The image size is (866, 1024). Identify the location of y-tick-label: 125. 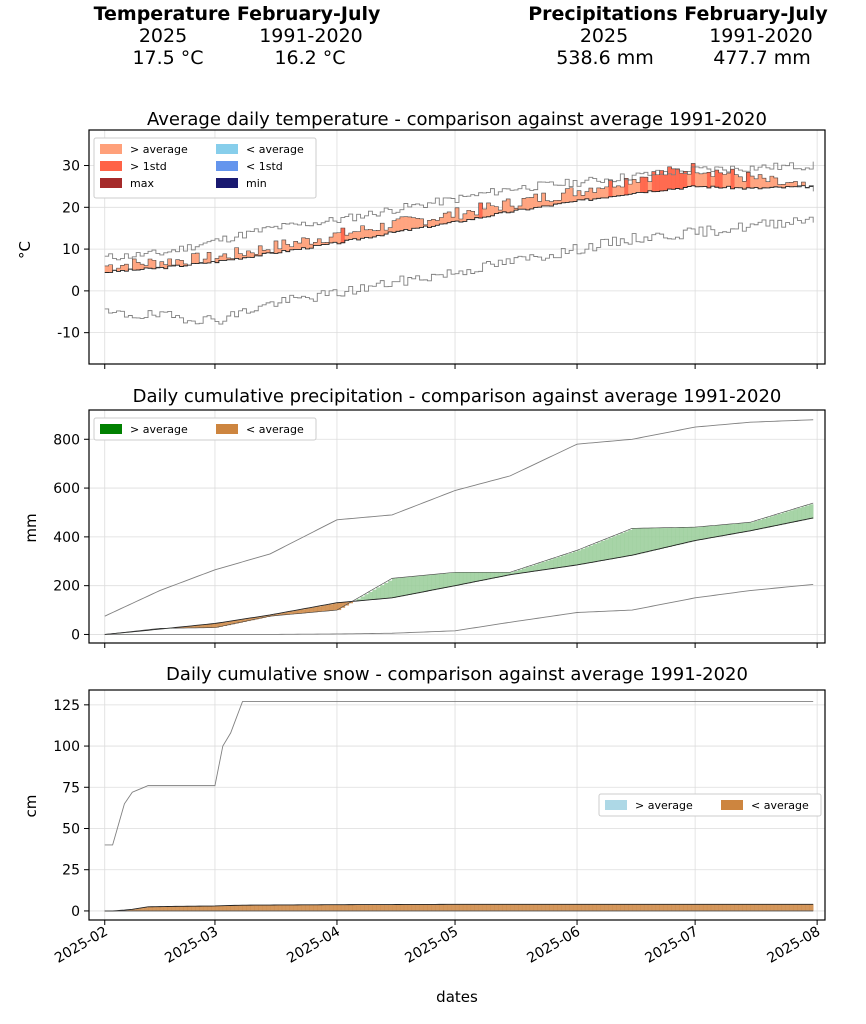
(66, 706).